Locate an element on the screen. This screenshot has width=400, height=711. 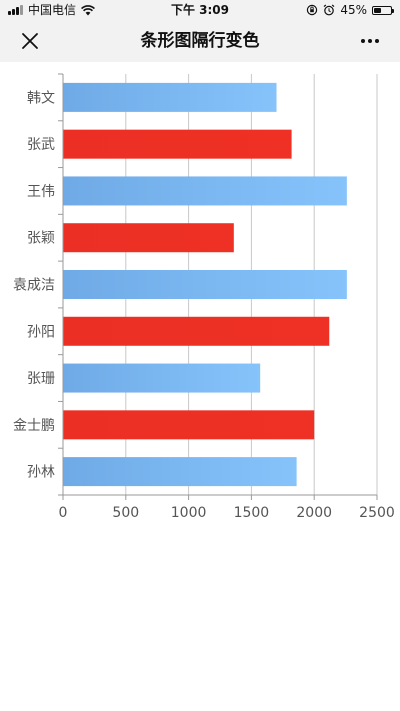
category-label: 孙林 is located at coordinates (41, 473).